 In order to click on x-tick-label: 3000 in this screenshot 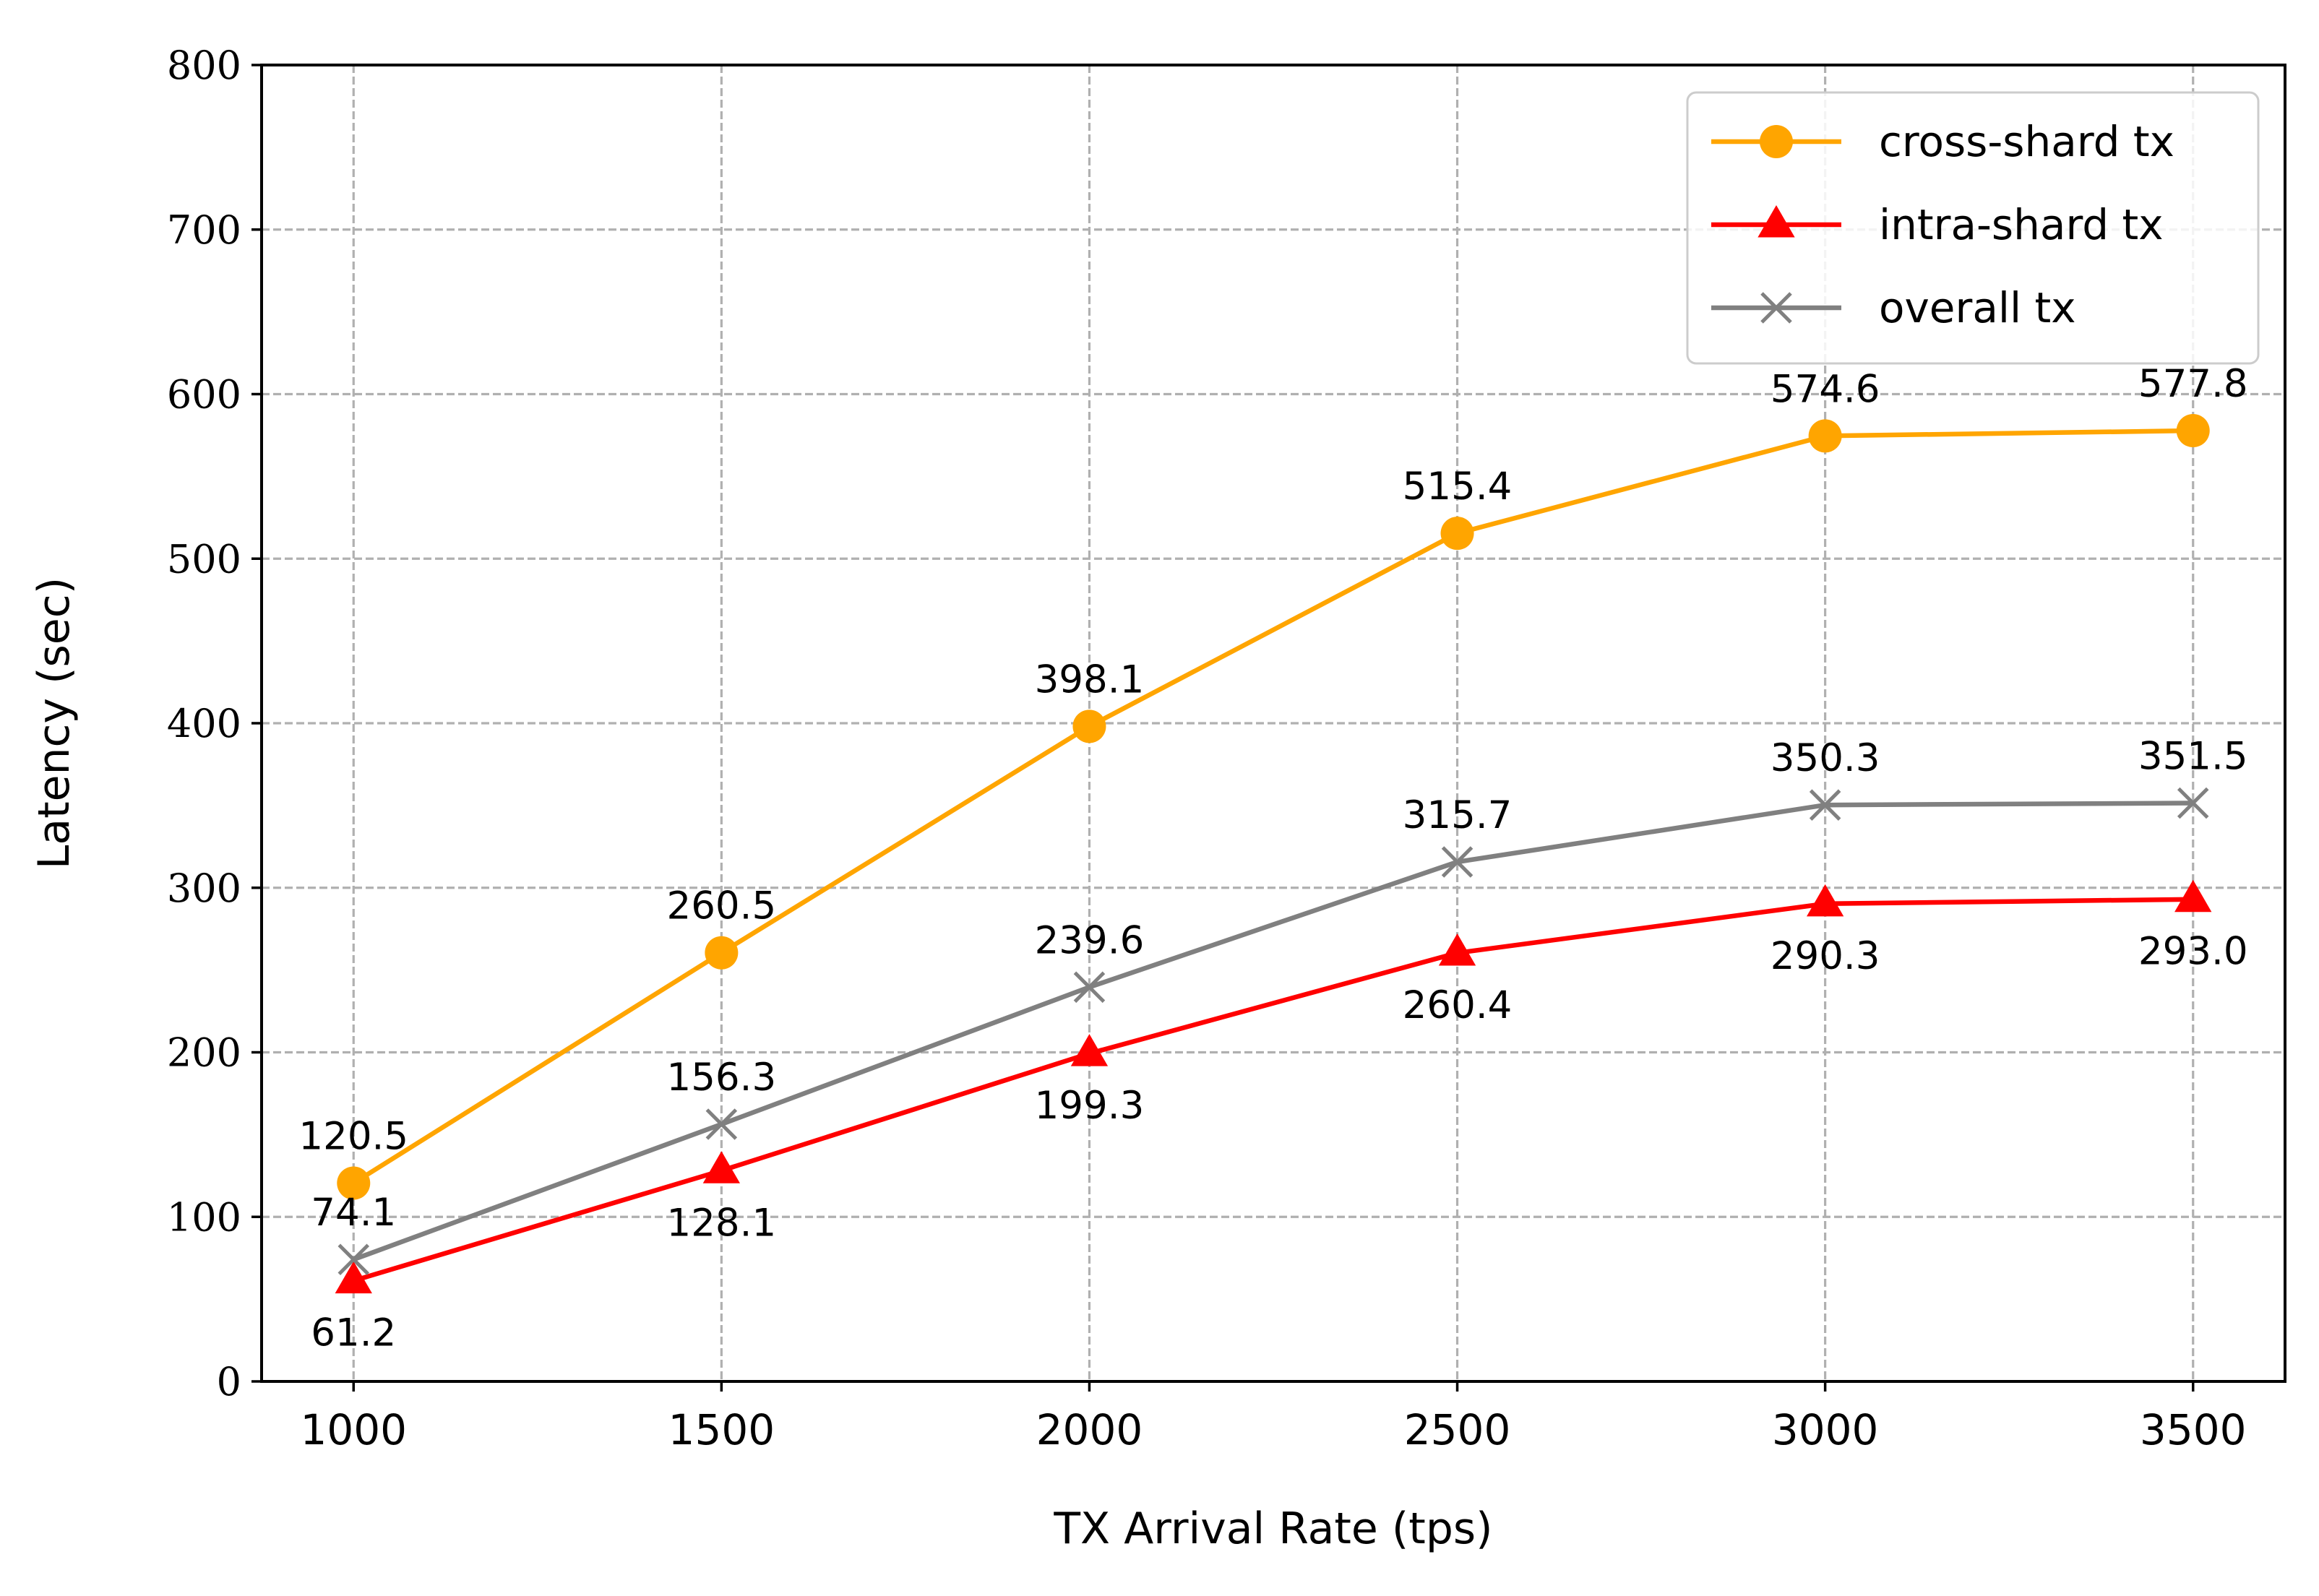, I will do `click(1825, 1429)`.